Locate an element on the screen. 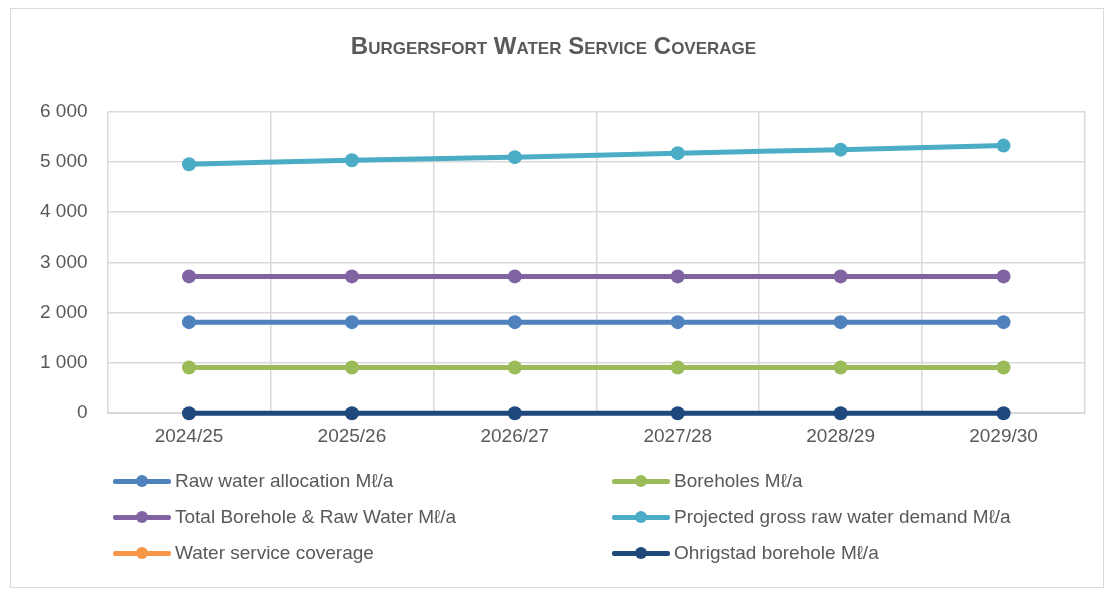 This screenshot has height=590, width=1107. legend-label: Water service coverage is located at coordinates (274, 553).